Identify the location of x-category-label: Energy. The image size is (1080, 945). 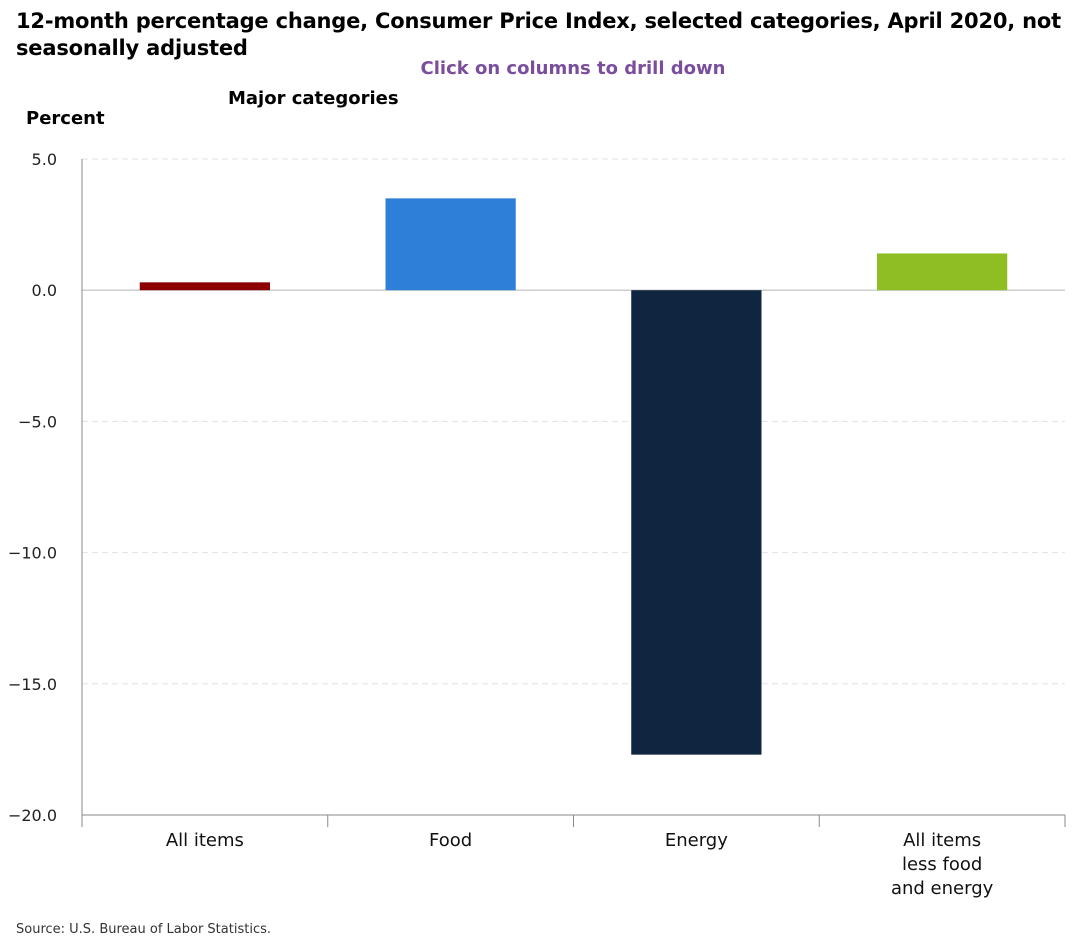
(696, 840).